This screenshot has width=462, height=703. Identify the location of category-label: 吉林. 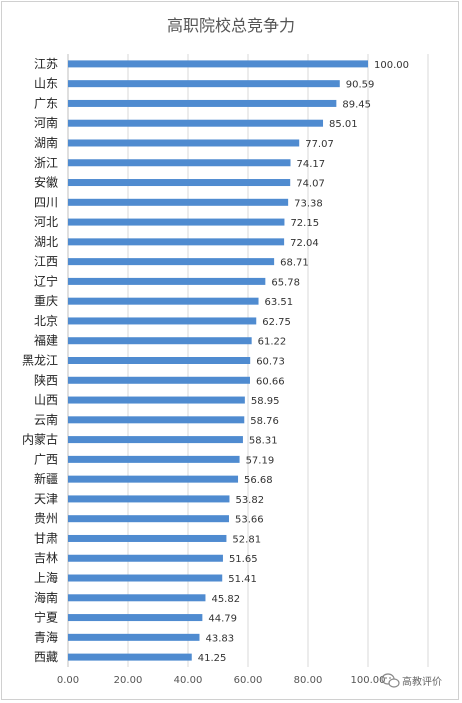
(46, 558).